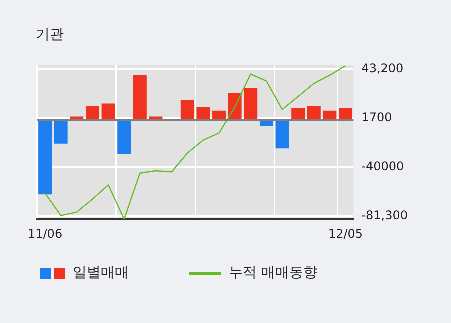 This screenshot has height=323, width=451. What do you see at coordinates (101, 273) in the screenshot?
I see `legend-label: 일별매매` at bounding box center [101, 273].